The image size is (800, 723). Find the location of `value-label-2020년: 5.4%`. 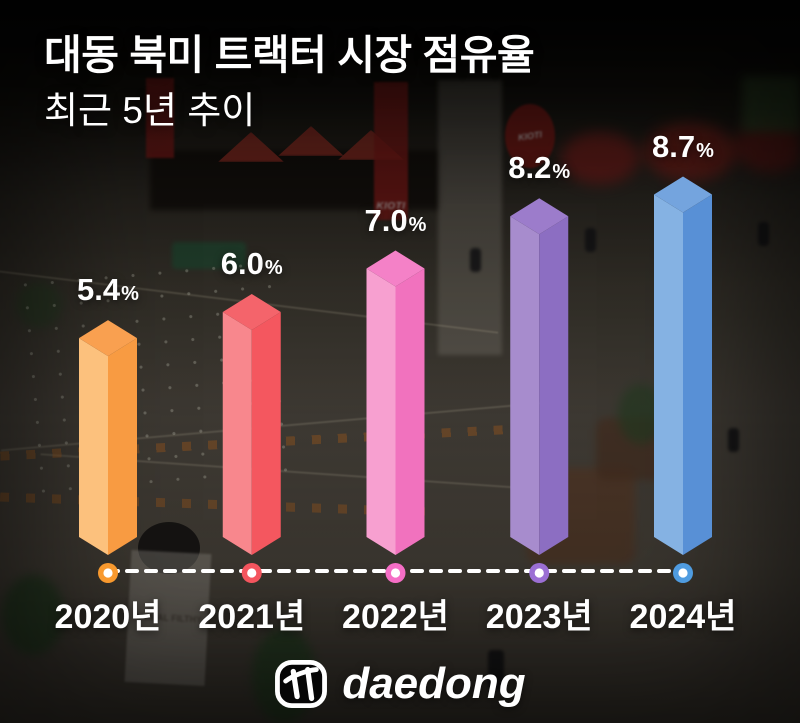

value-label-2020년: 5.4% is located at coordinates (108, 290).